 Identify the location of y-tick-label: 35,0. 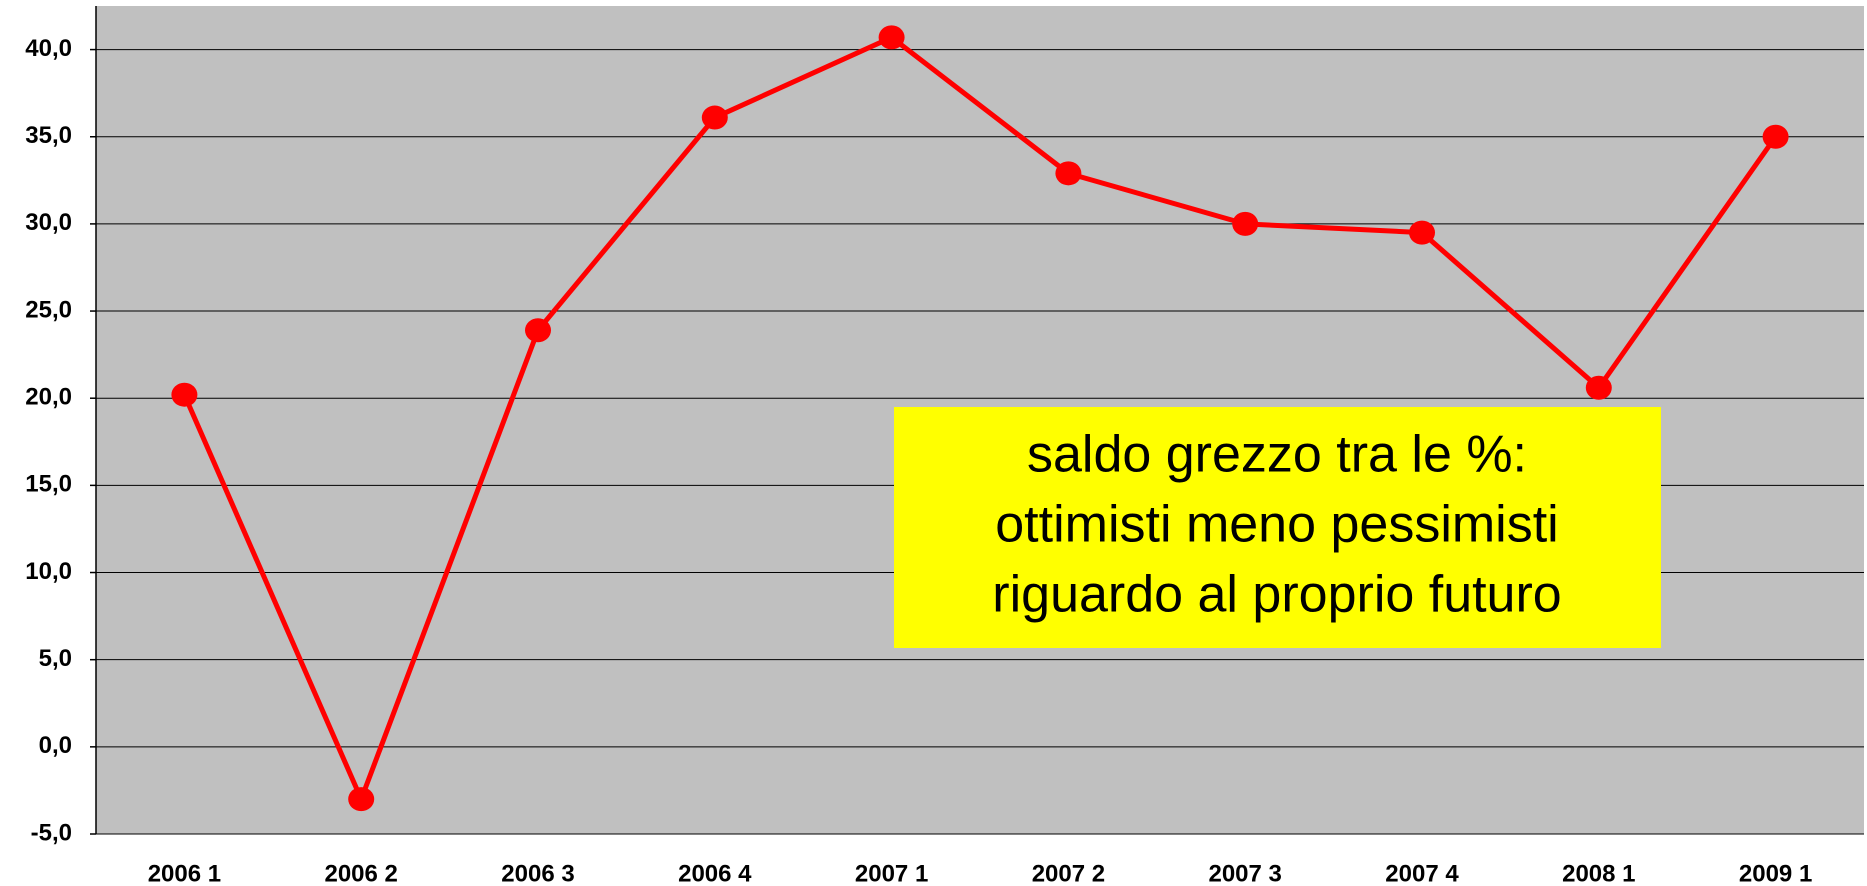
(48, 135).